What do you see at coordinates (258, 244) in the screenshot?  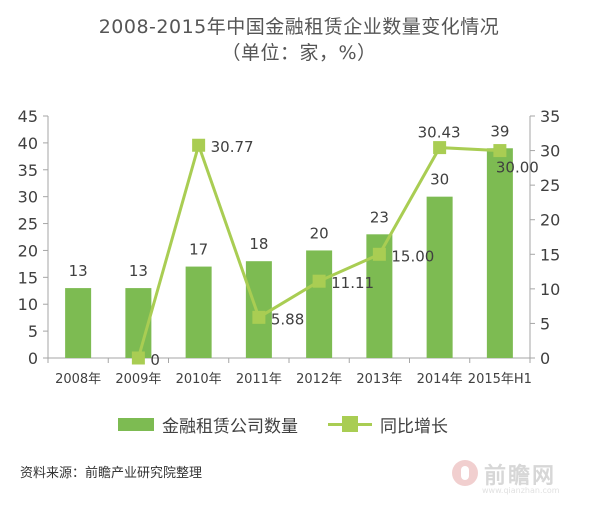 I see `bar-value-label: 18` at bounding box center [258, 244].